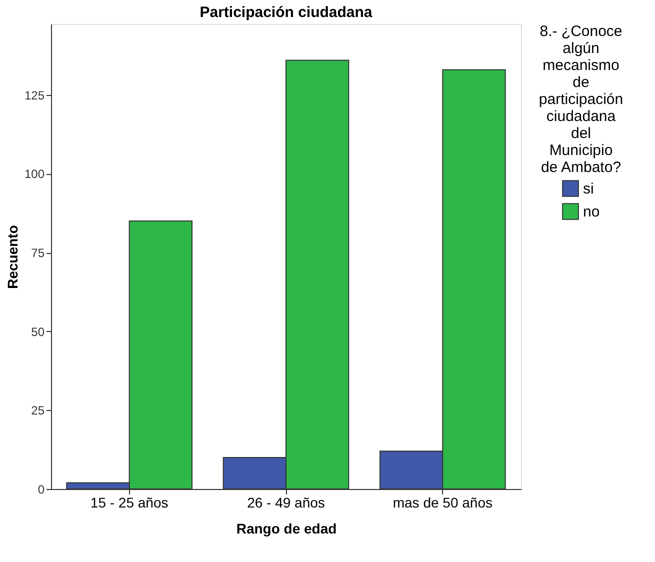 Image resolution: width=655 pixels, height=562 pixels. Describe the element at coordinates (38, 331) in the screenshot. I see `y-tick-label: 50` at that location.